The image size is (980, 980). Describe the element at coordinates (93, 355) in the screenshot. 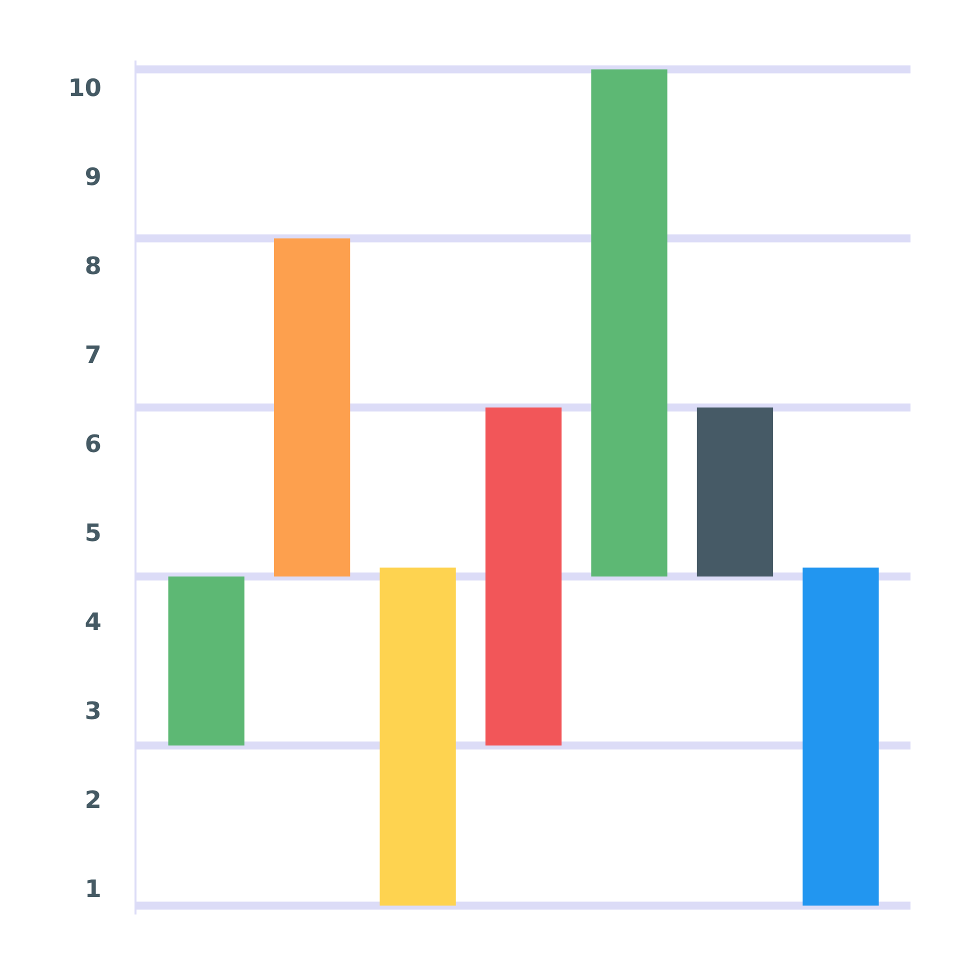

I see `y-tick-label: 7` at that location.